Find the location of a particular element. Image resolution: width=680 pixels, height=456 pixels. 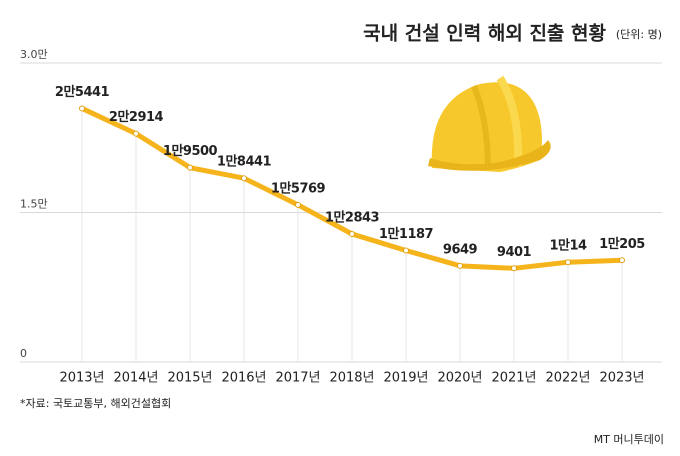

x-tick-label: 2016년 is located at coordinates (243, 378).